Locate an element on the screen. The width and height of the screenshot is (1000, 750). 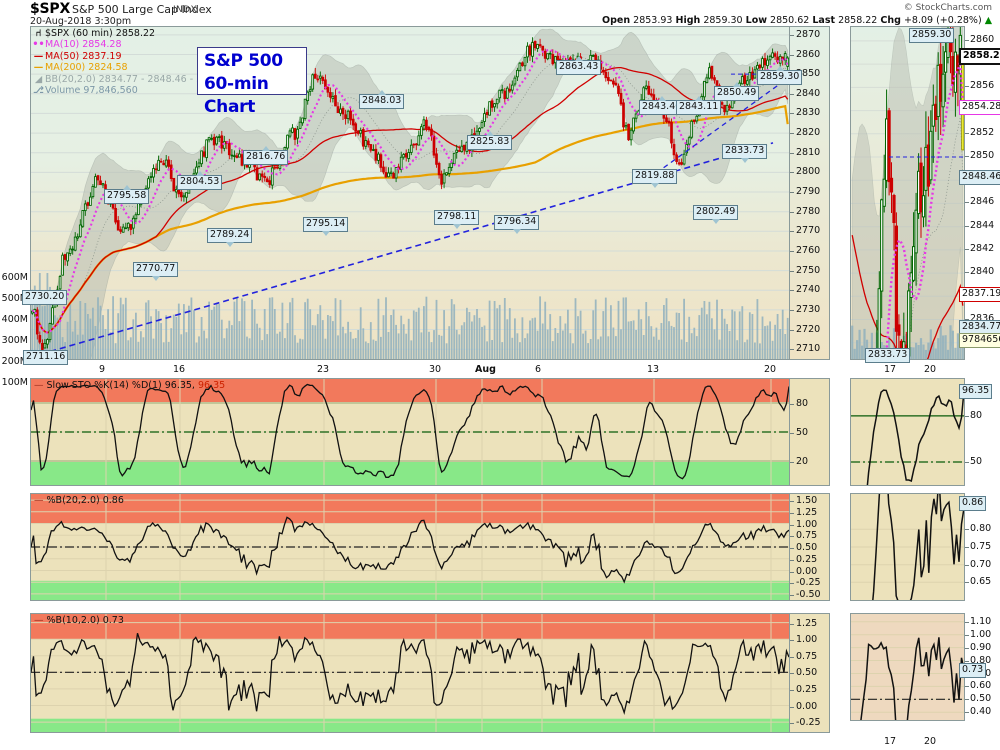
mini-indicator-axis-label: 50 is located at coordinates (976, 461).